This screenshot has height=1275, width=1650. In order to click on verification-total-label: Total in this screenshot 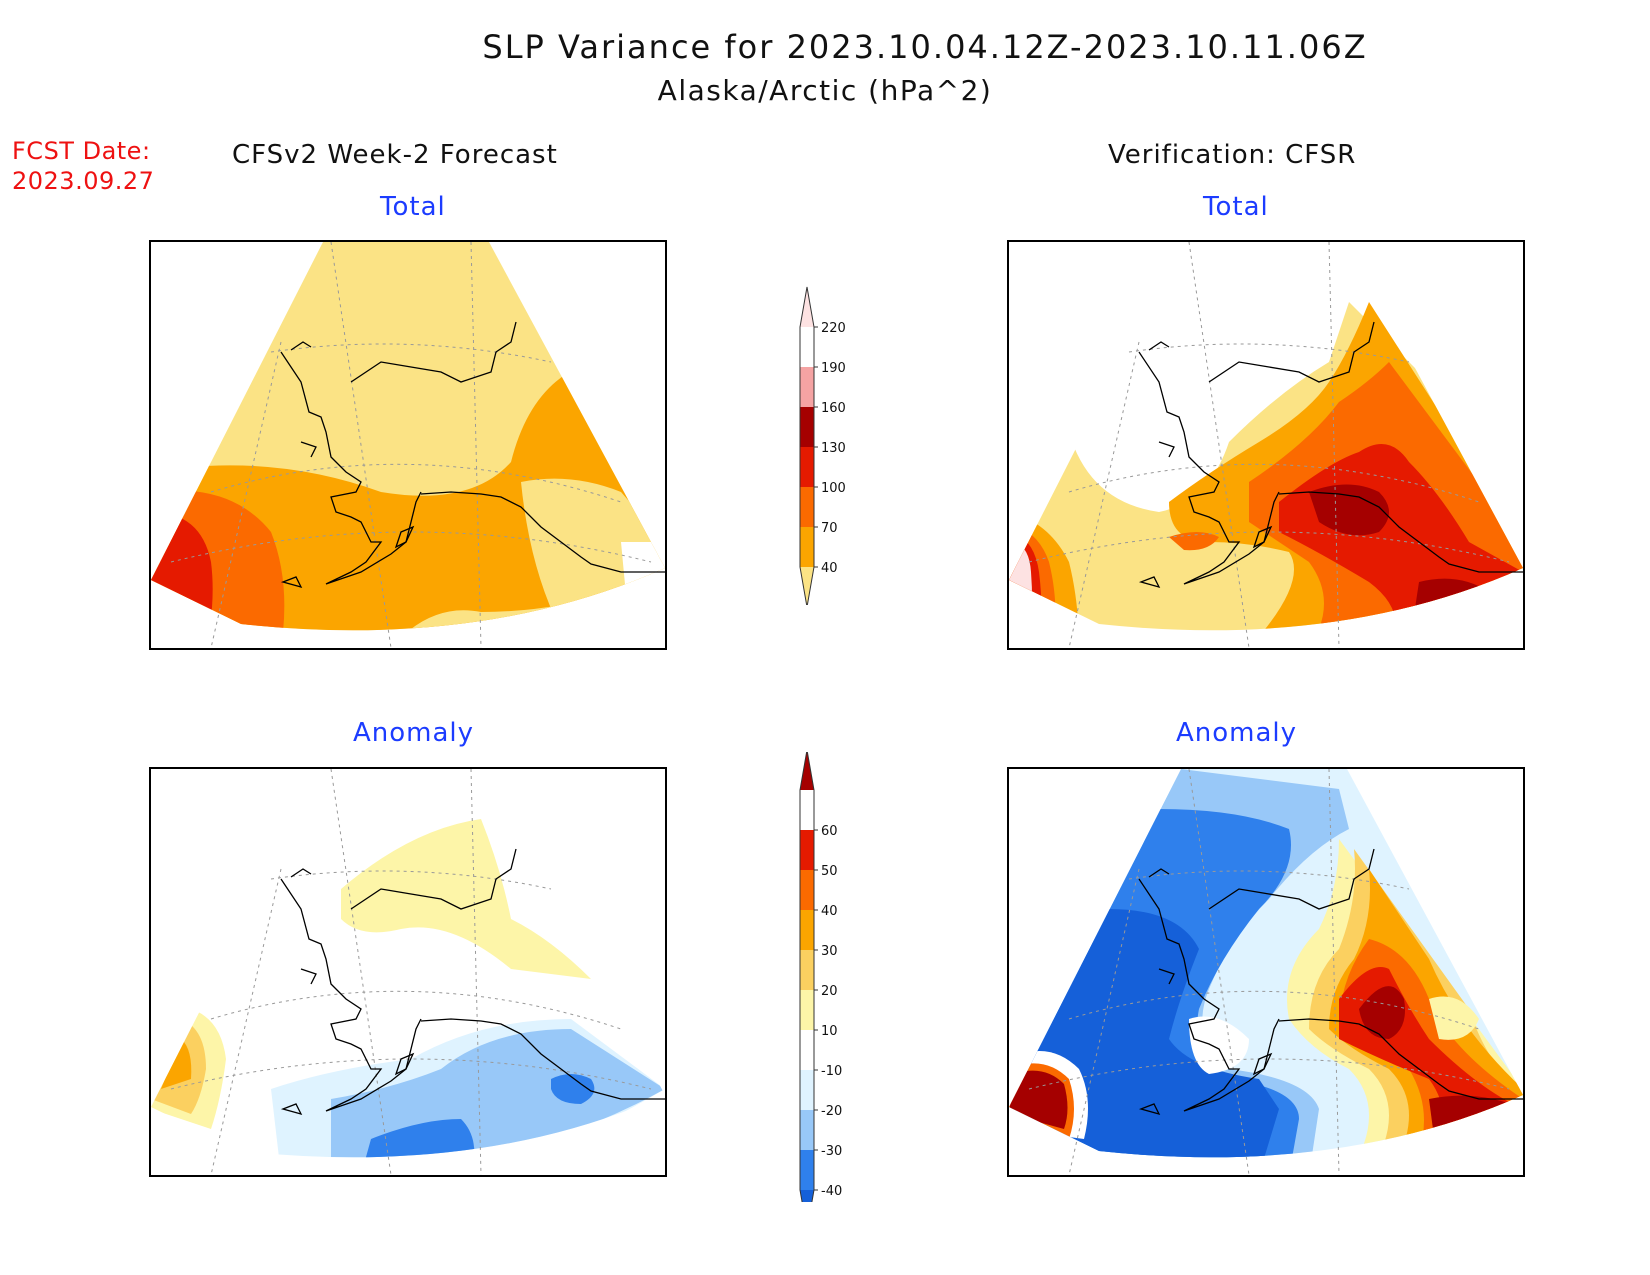, I will do `click(1236, 207)`.